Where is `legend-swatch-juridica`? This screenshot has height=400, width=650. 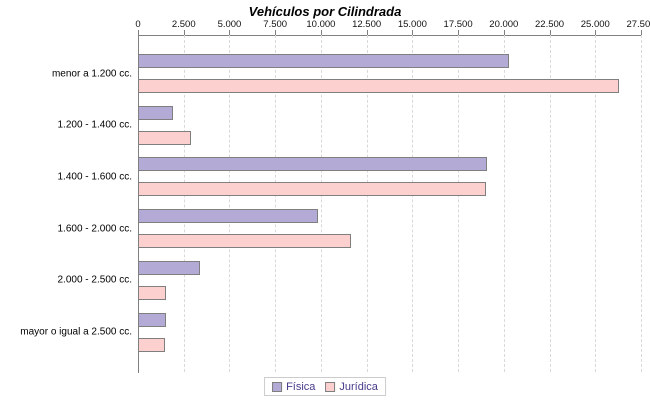
legend-swatch-juridica is located at coordinates (330, 386).